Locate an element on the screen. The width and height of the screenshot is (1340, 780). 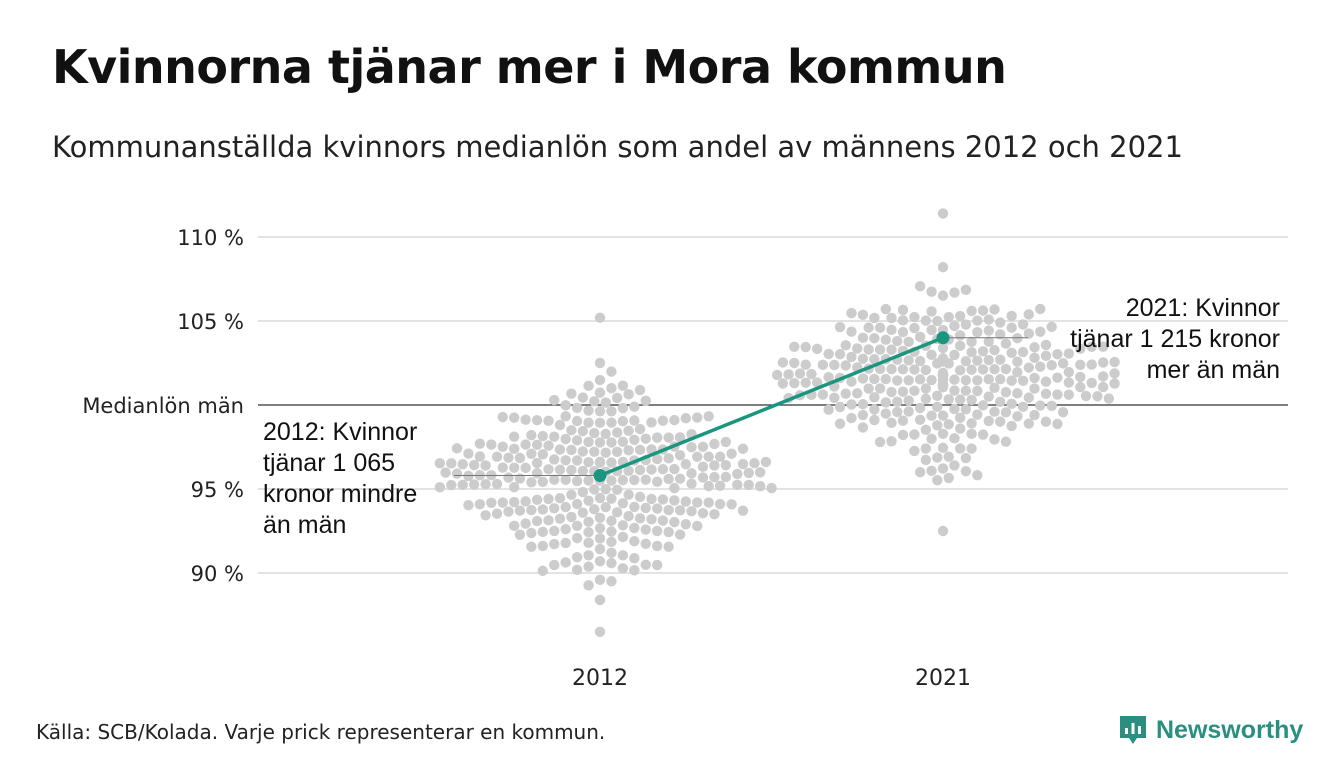
reference-line-label: Medianlön män is located at coordinates (163, 406).